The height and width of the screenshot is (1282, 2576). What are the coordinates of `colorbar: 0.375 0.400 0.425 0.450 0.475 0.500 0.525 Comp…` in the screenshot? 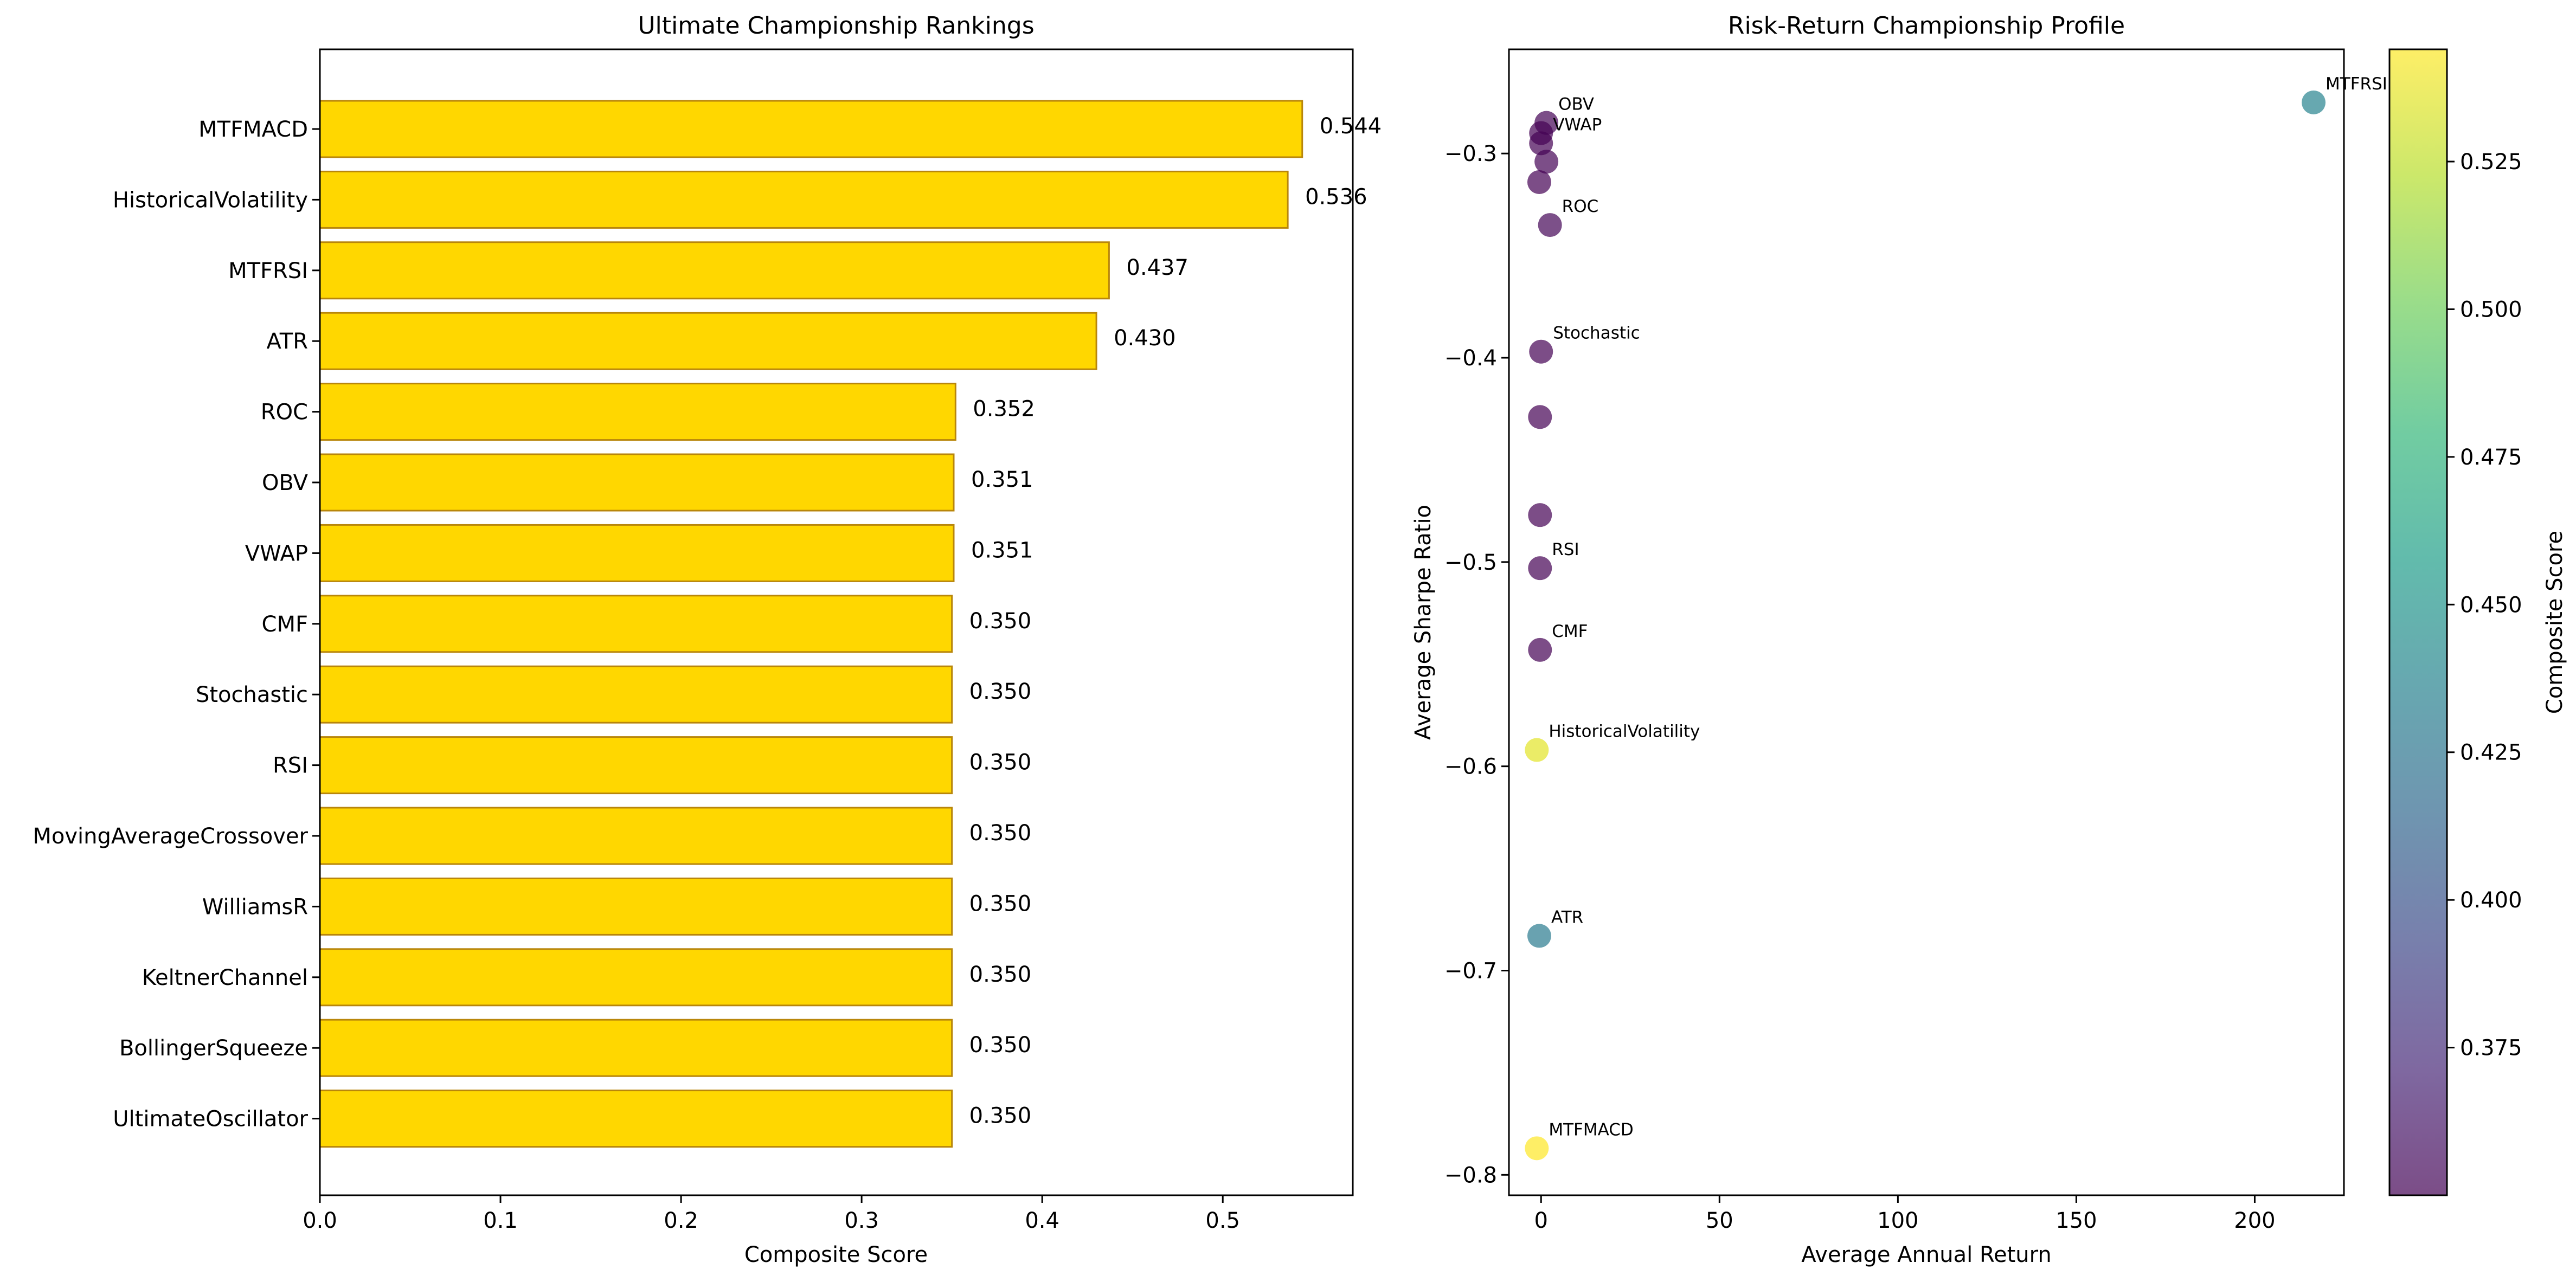 It's located at (2477, 622).